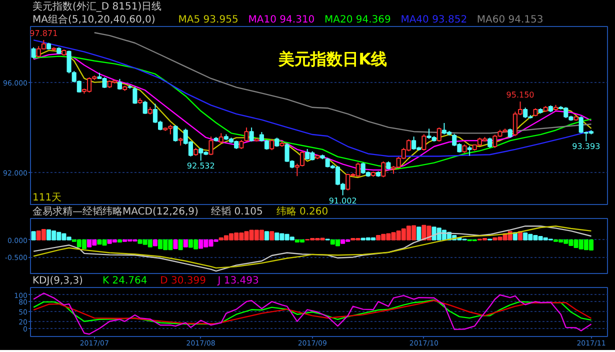 This screenshot has width=615, height=352. I want to click on text: MA10 94.310, so click(281, 20).